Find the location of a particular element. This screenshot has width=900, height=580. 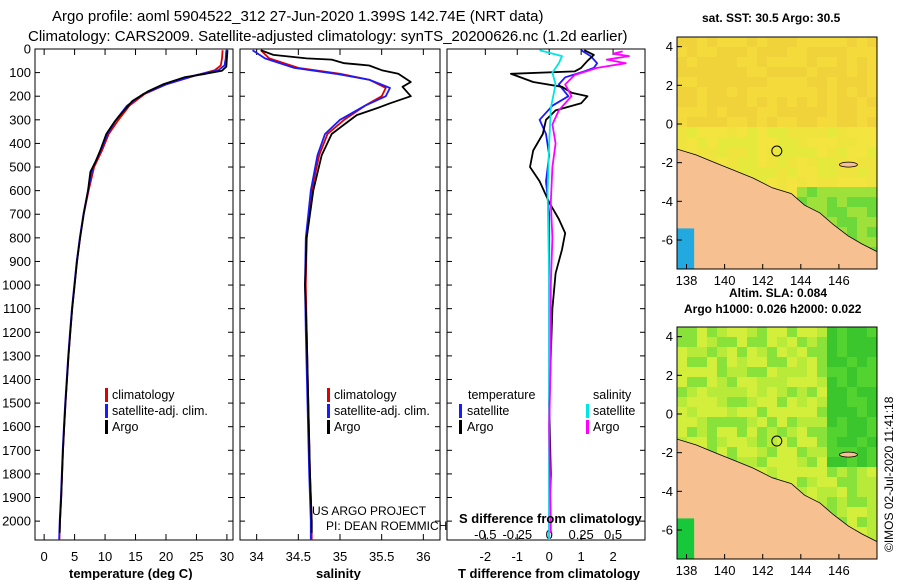

map-x-tick-label: 138 is located at coordinates (687, 280).